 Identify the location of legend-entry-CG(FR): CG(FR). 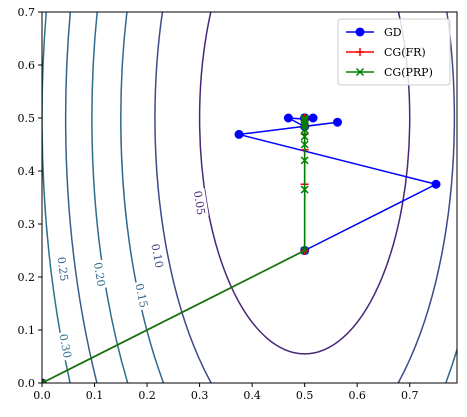
(386, 52).